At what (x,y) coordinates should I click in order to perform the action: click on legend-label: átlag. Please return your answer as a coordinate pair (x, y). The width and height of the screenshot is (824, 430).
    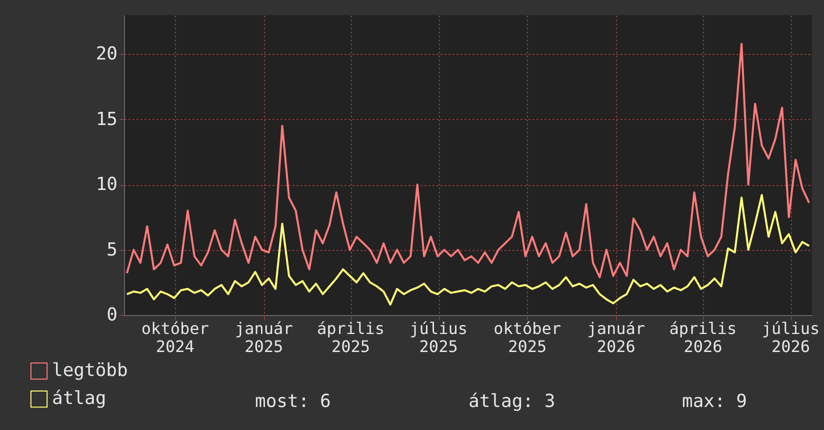
    Looking at the image, I should click on (79, 398).